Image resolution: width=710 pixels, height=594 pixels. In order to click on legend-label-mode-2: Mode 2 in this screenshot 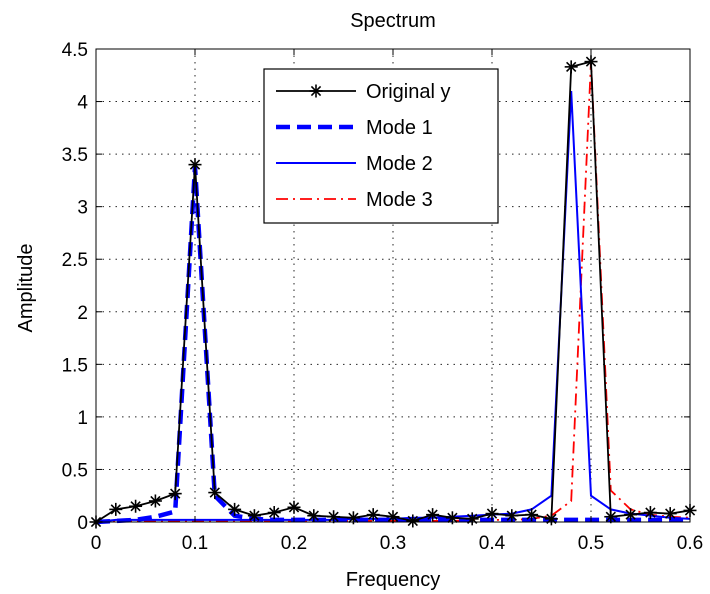, I will do `click(399, 164)`.